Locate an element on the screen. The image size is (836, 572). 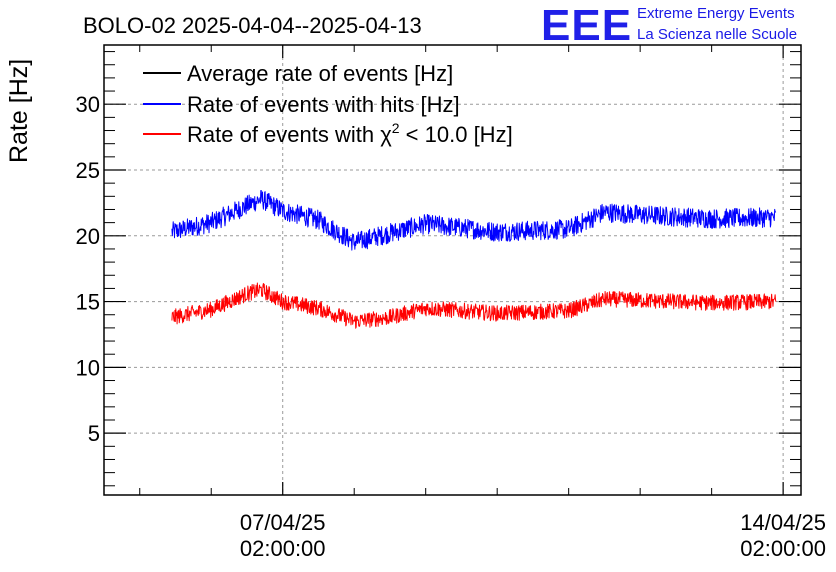
legend-label-hits: Rate of events with hits [Hz] is located at coordinates (323, 104).